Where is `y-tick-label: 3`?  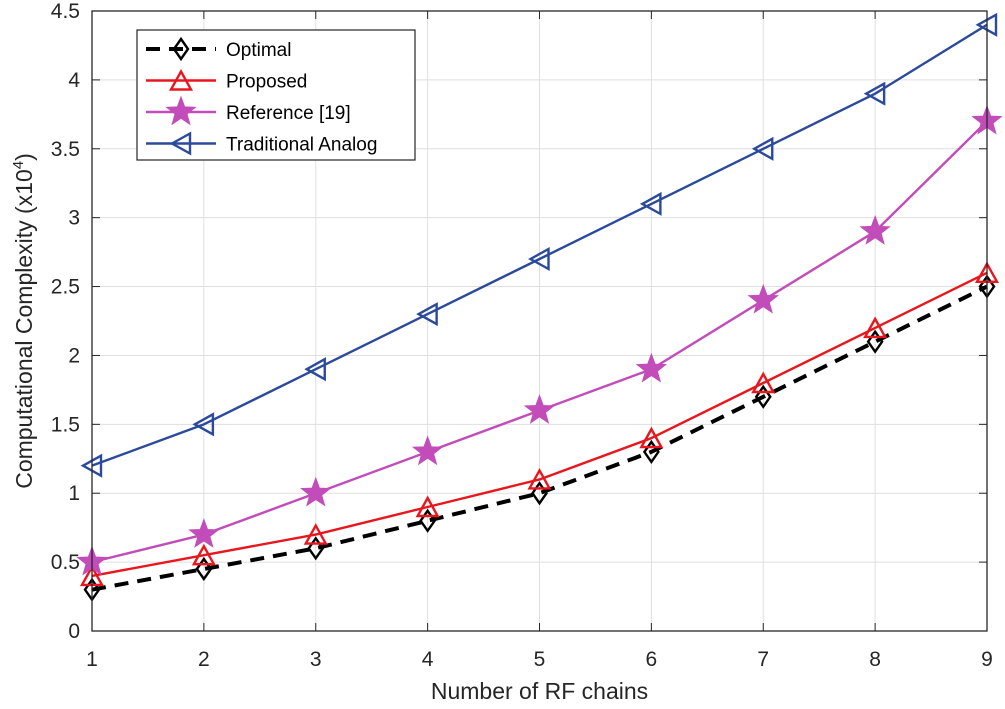 y-tick-label: 3 is located at coordinates (74, 218).